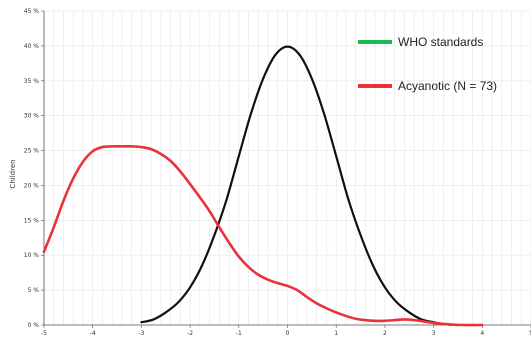 Image resolution: width=531 pixels, height=341 pixels. I want to click on x-tick-label: 0, so click(288, 333).